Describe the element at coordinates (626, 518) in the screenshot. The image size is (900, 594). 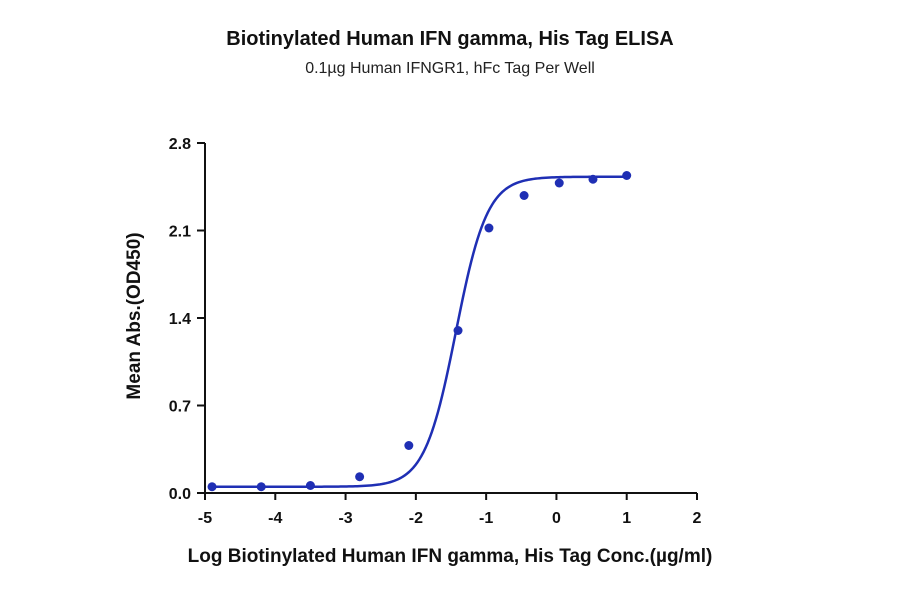
I see `x-tick-label: 1` at that location.